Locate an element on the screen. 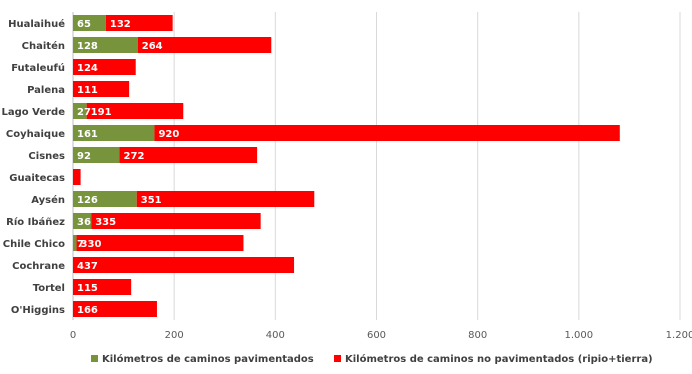 The width and height of the screenshot is (692, 374). data-label: 65 is located at coordinates (84, 24).